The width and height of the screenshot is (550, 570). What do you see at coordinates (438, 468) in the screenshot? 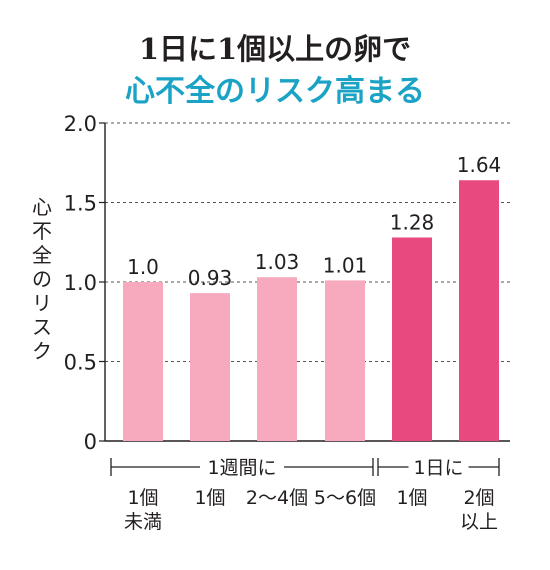
I see `group-label: 1日に` at bounding box center [438, 468].